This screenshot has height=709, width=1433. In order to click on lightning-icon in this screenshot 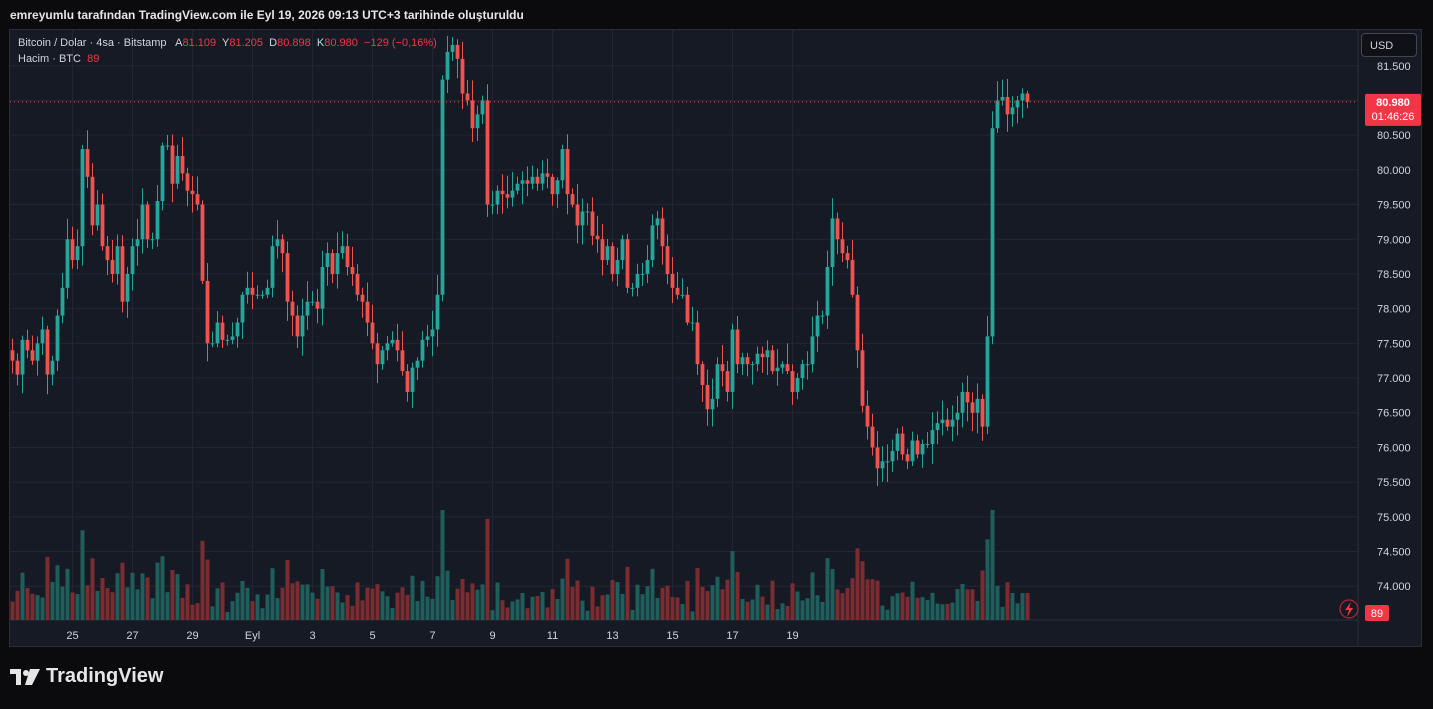, I will do `click(1349, 609)`.